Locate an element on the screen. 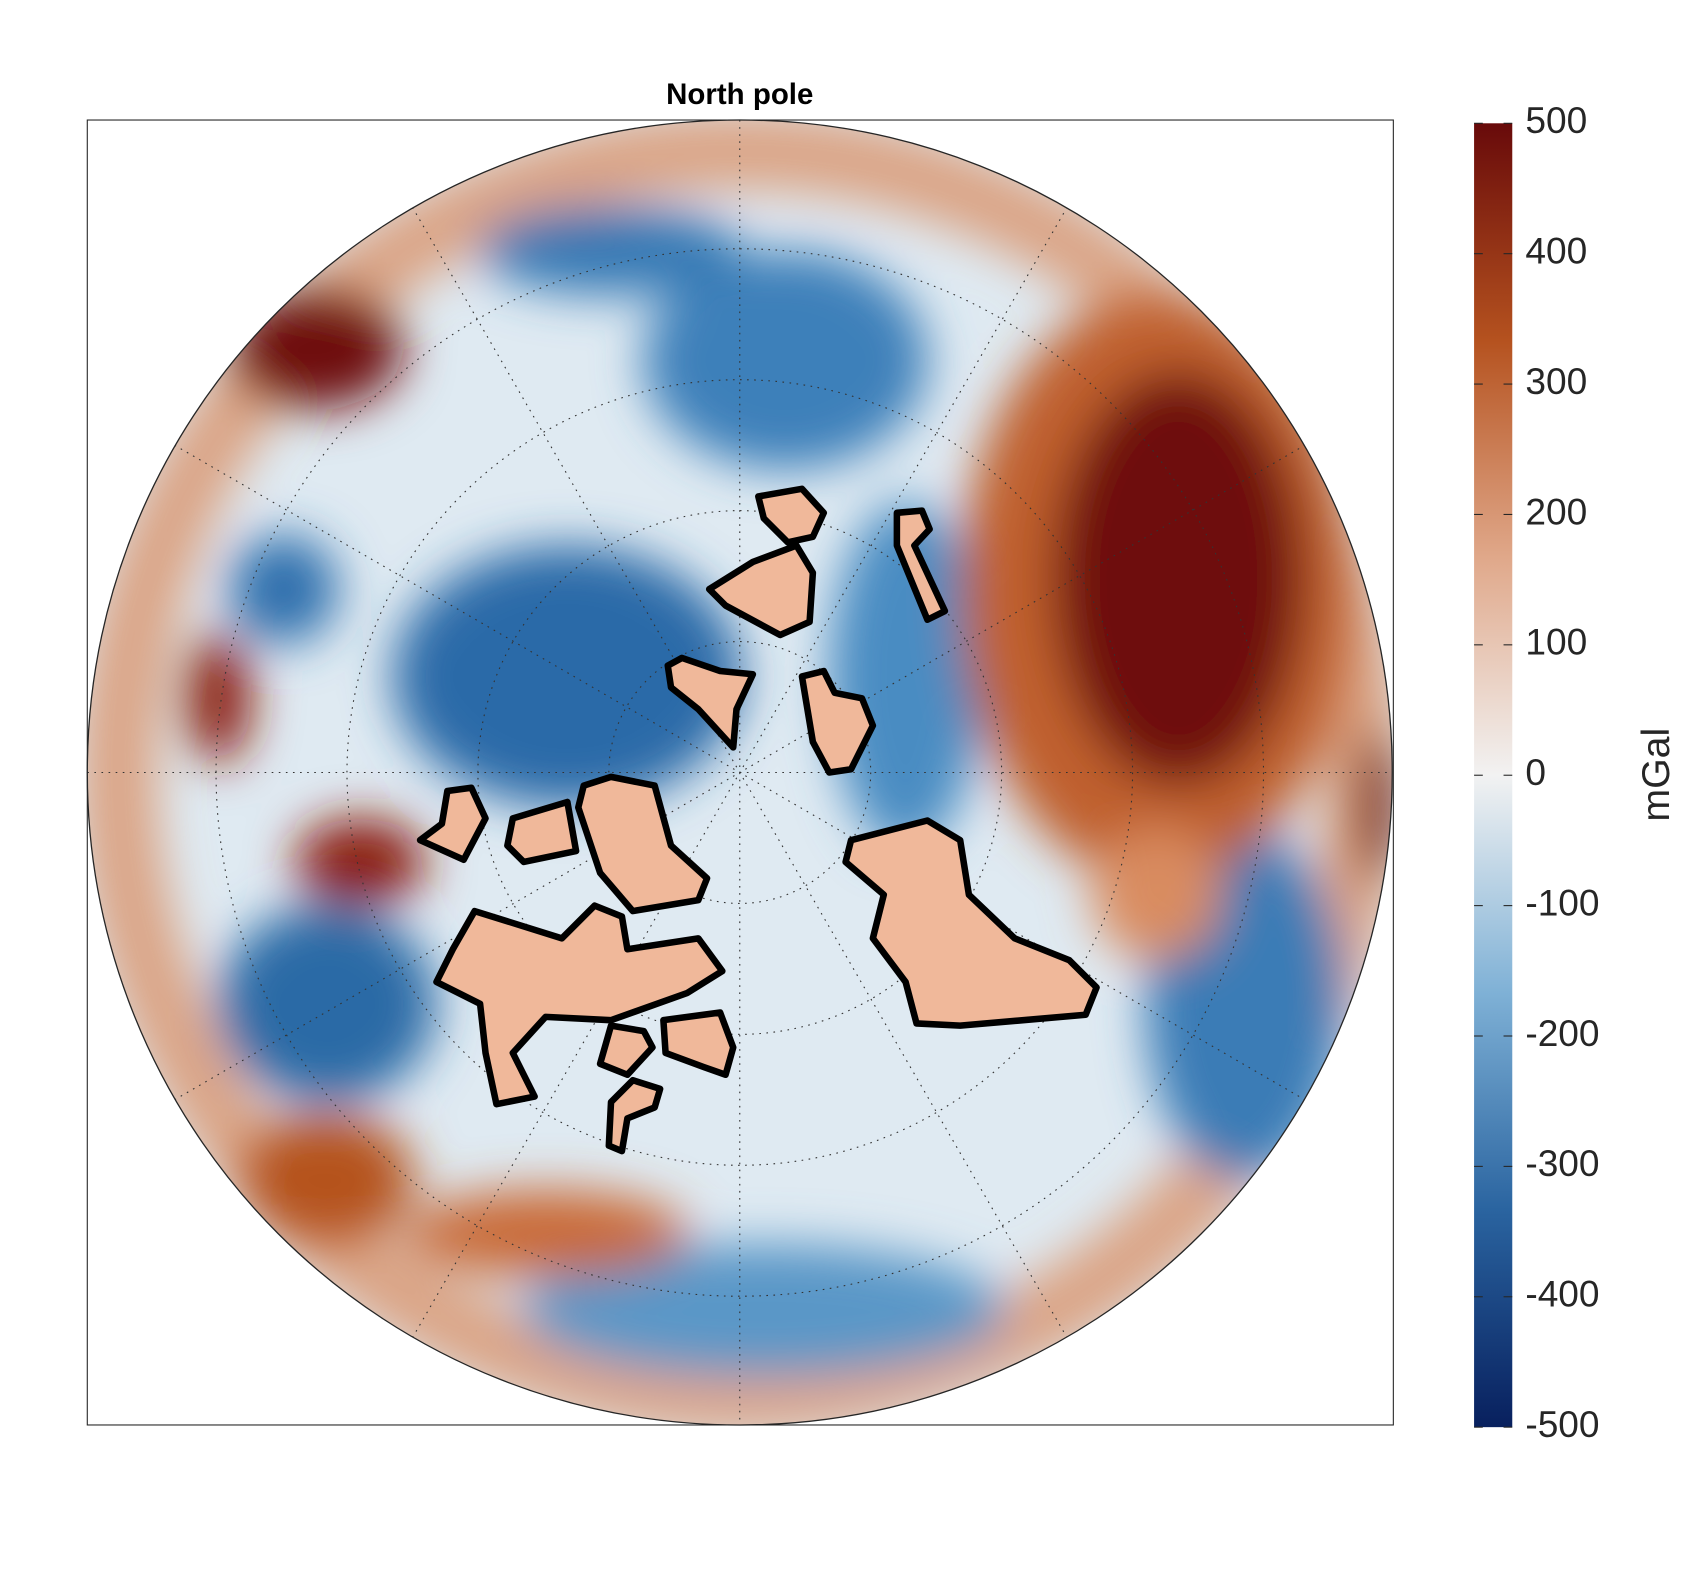 This screenshot has height=1592, width=1700. colorbar-tick-label: 200 is located at coordinates (1556, 511).